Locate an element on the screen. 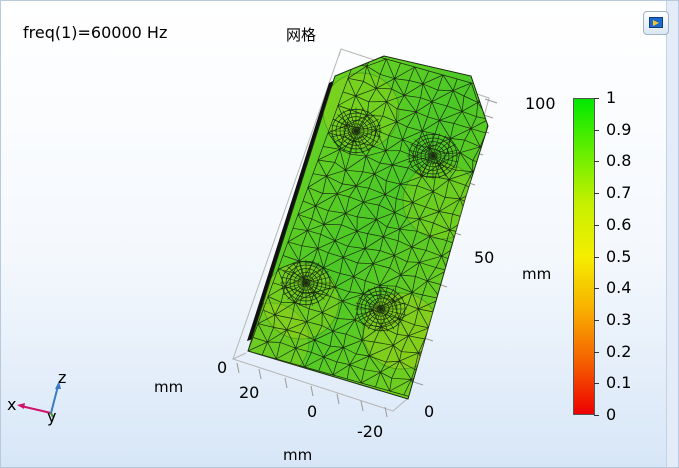 The height and width of the screenshot is (468, 679). y-tick-20: 20 is located at coordinates (249, 392).